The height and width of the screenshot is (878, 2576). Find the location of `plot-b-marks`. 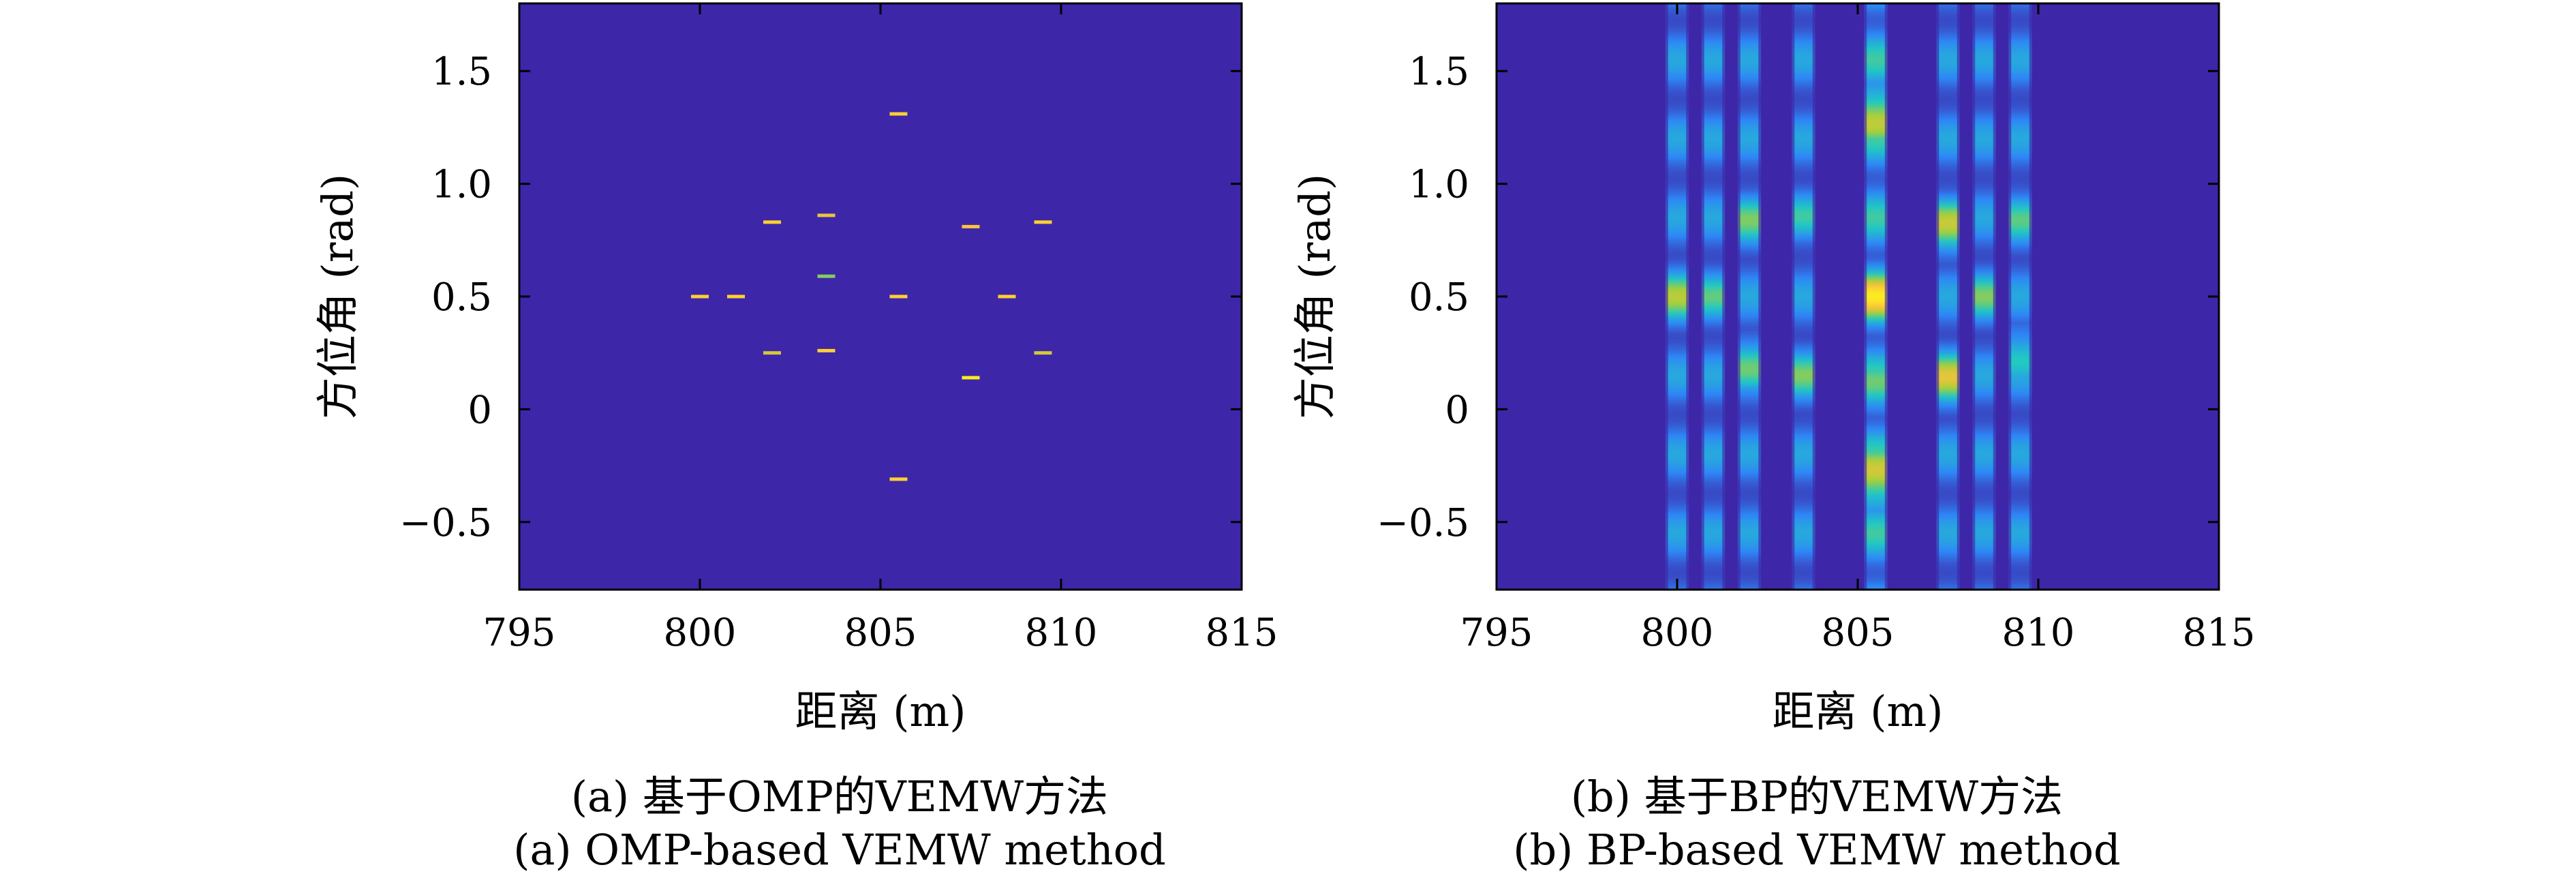

plot-b-marks is located at coordinates (1848, 296).